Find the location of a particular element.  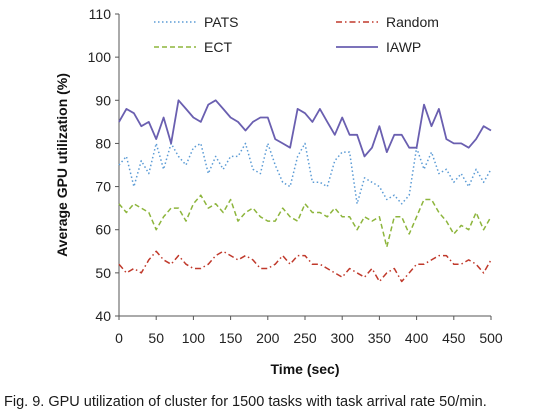

legend-label-random: Random is located at coordinates (412, 22).